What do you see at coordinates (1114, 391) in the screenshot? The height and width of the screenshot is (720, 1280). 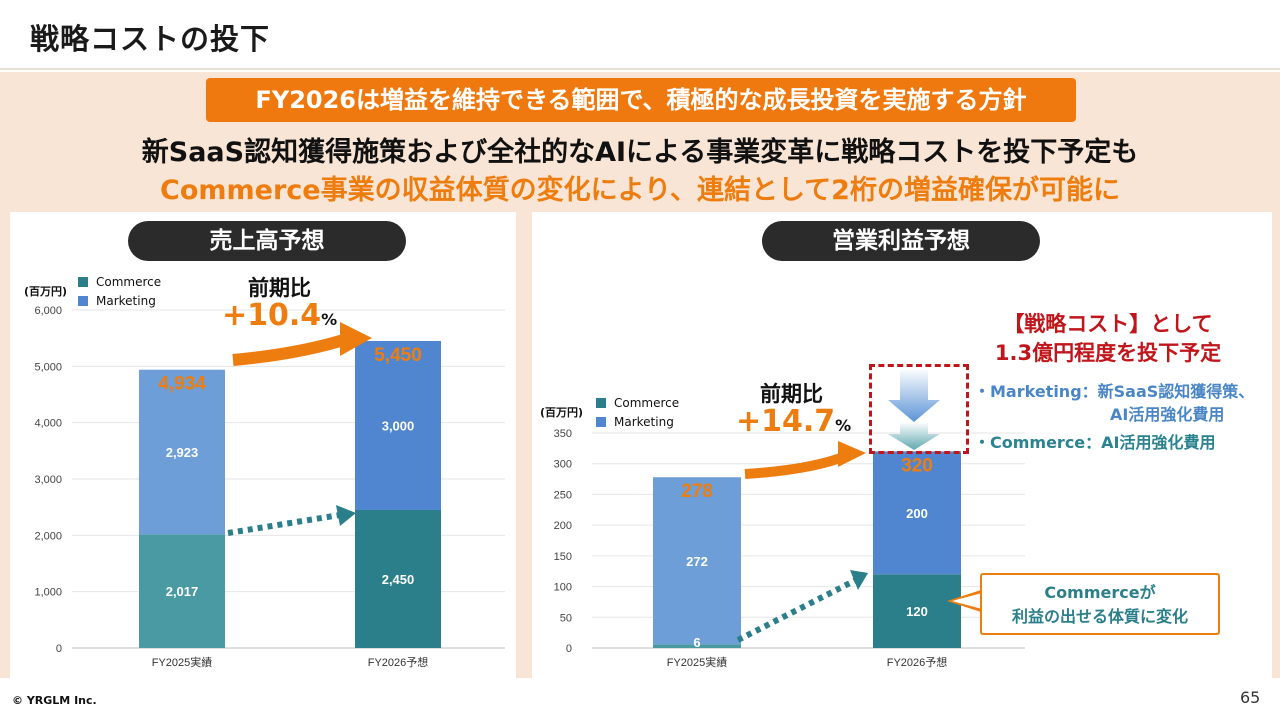 I see `strategic-cost-marketing: ・Marketing：新SaaS認知獲得策、` at bounding box center [1114, 391].